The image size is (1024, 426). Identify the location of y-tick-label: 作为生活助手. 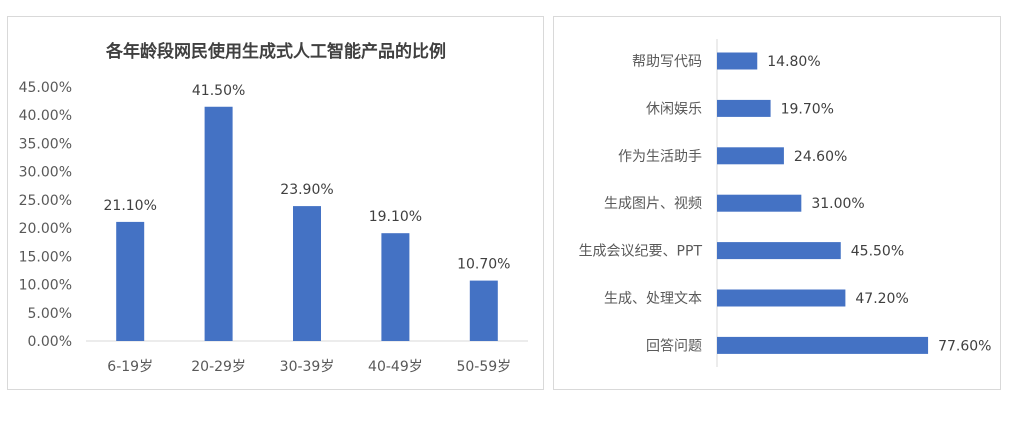
(660, 157).